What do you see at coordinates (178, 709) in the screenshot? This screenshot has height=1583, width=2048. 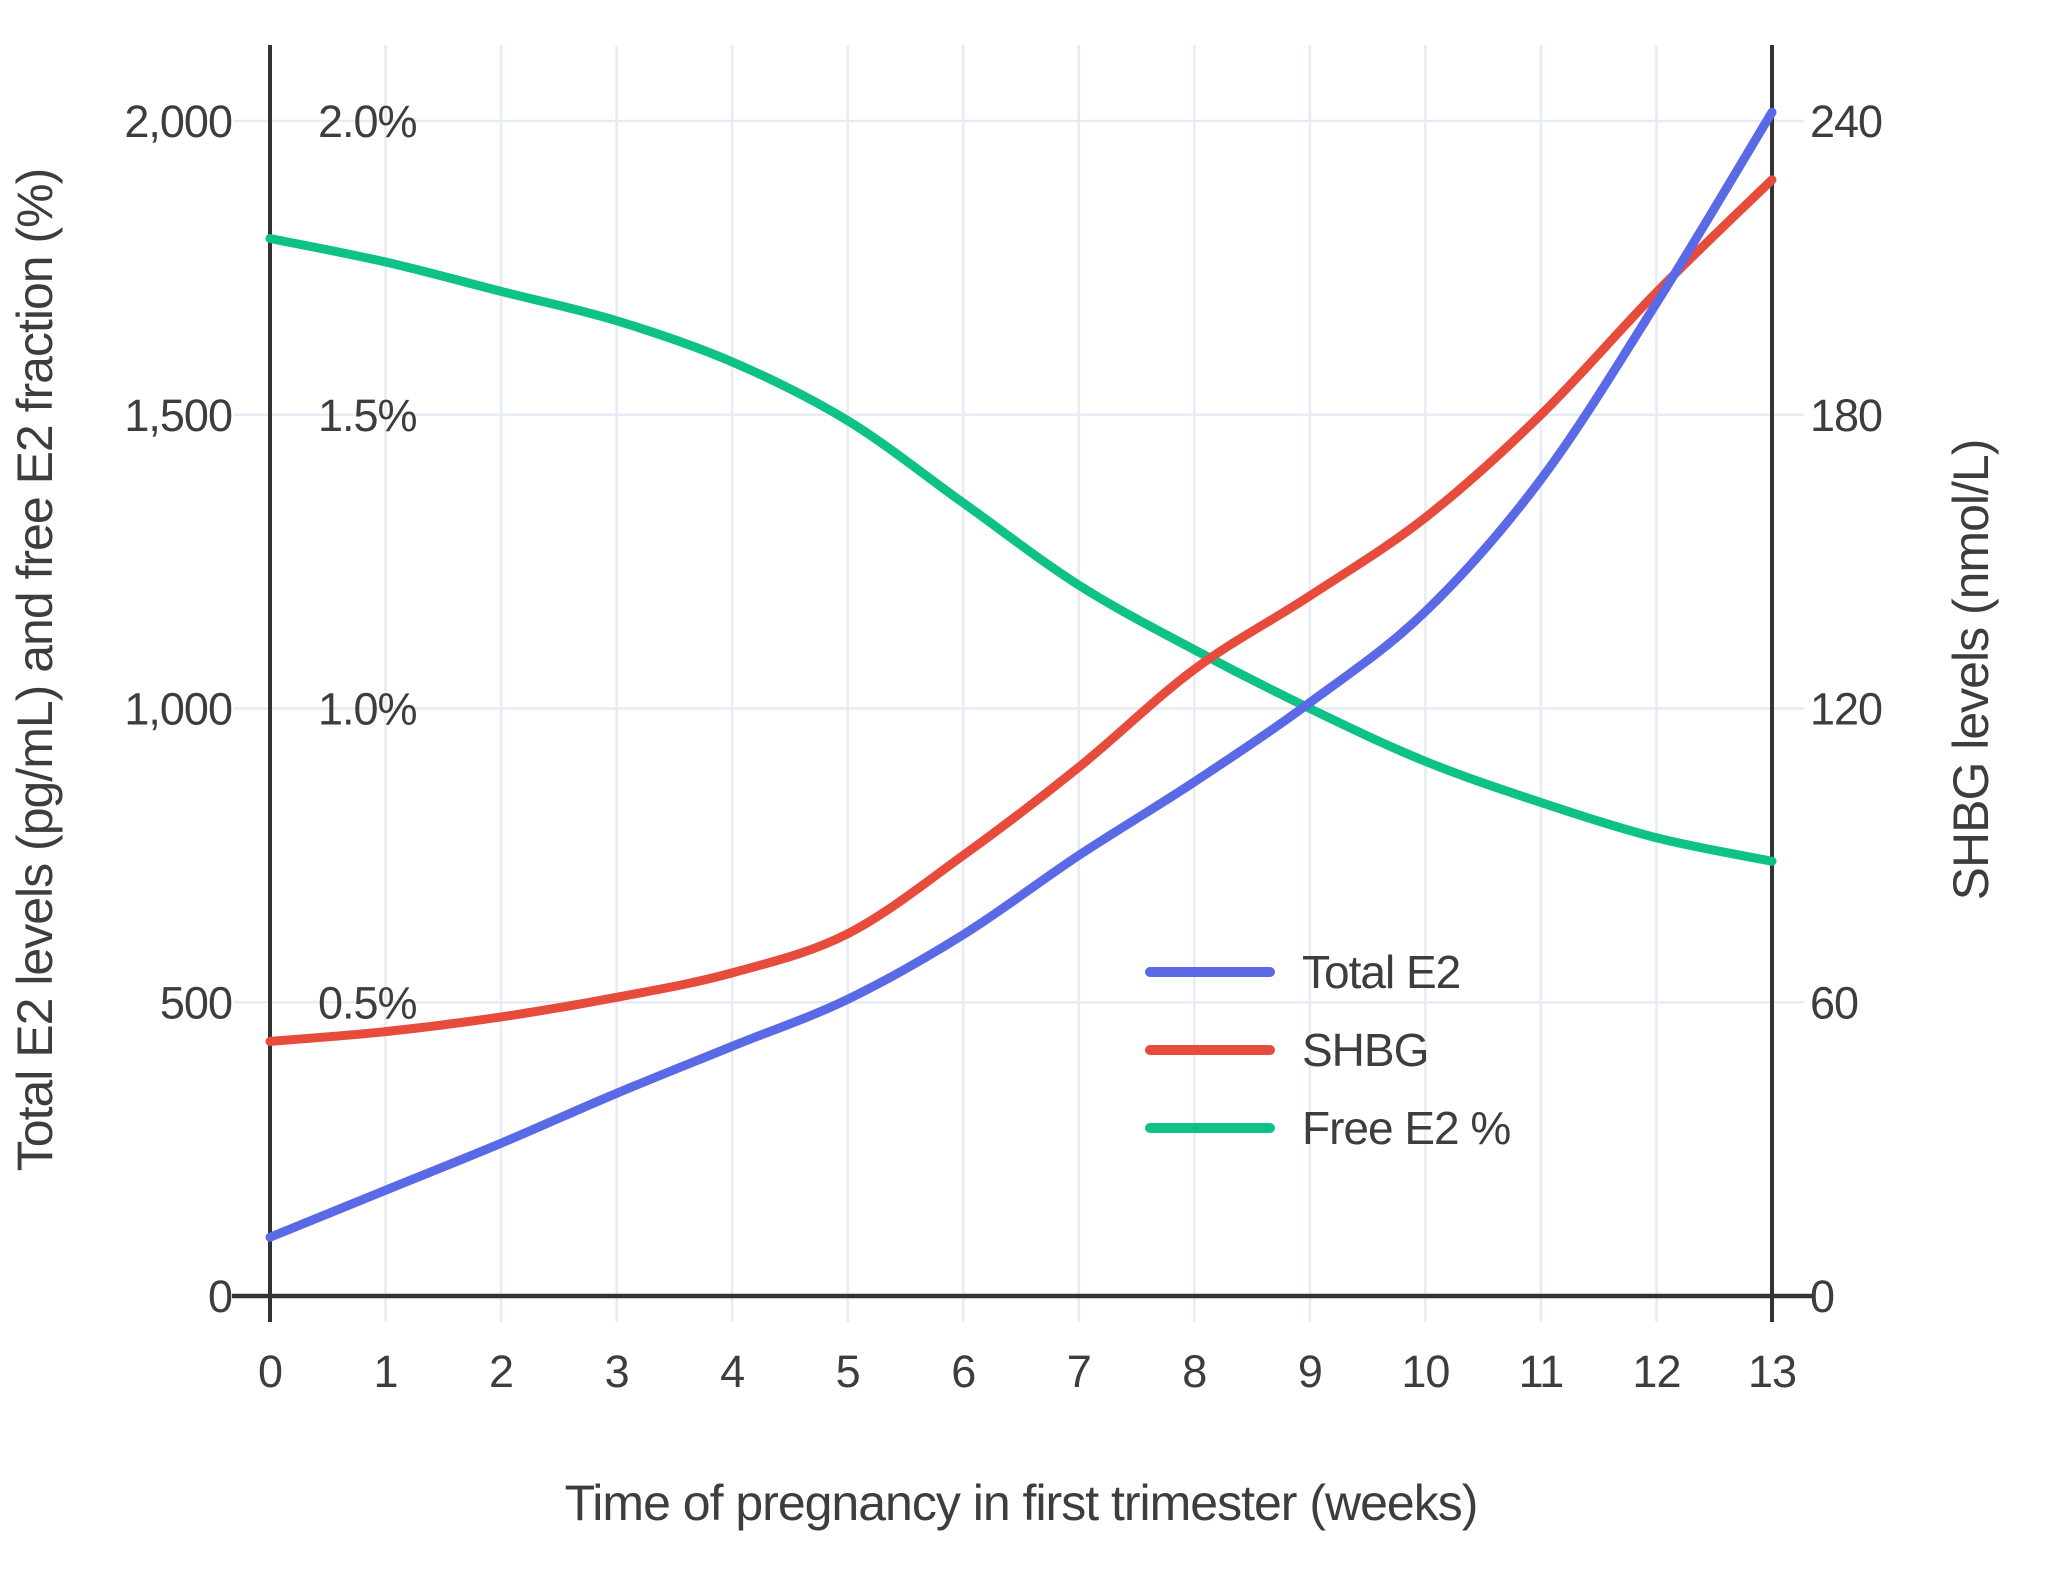 I see `left-axis-tick-label: 1,000` at bounding box center [178, 709].